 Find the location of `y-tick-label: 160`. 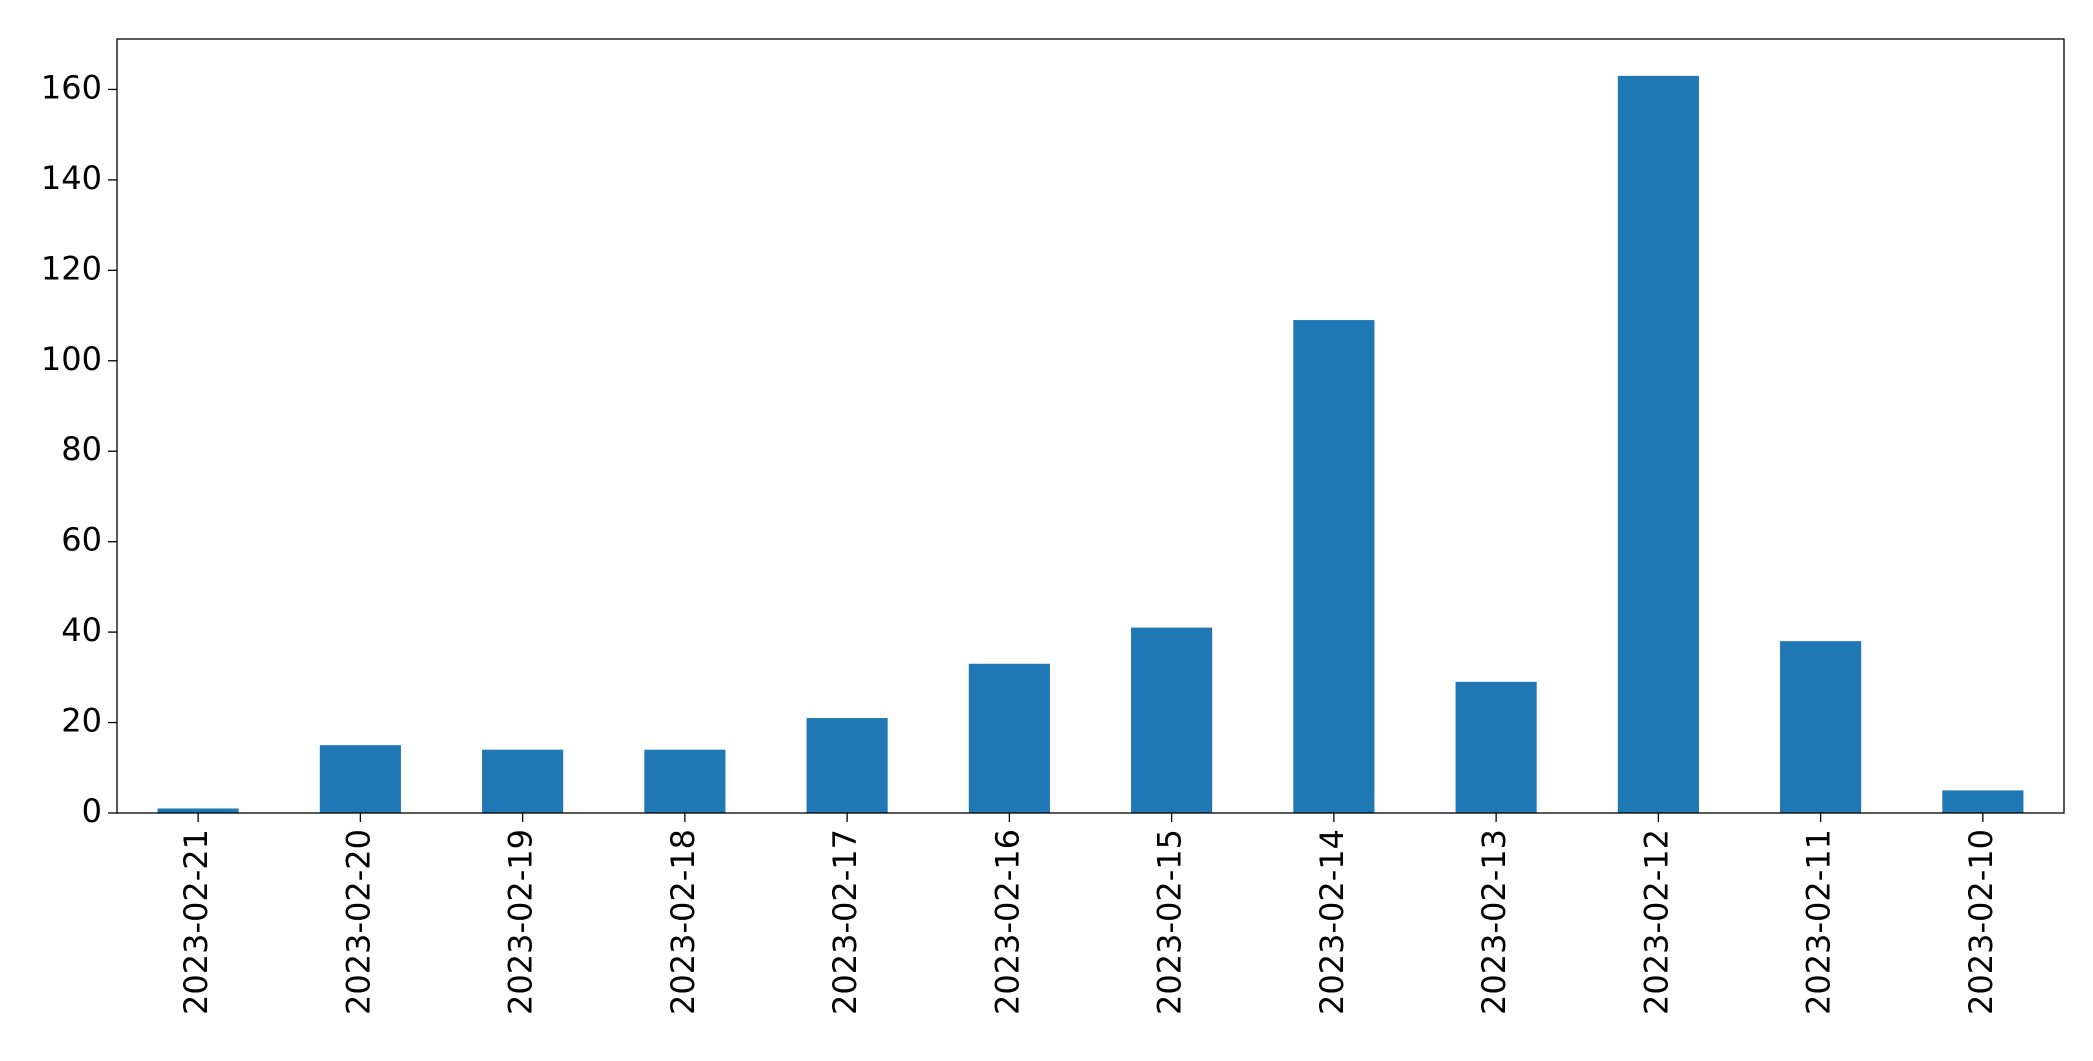

y-tick-label: 160 is located at coordinates (71, 87).